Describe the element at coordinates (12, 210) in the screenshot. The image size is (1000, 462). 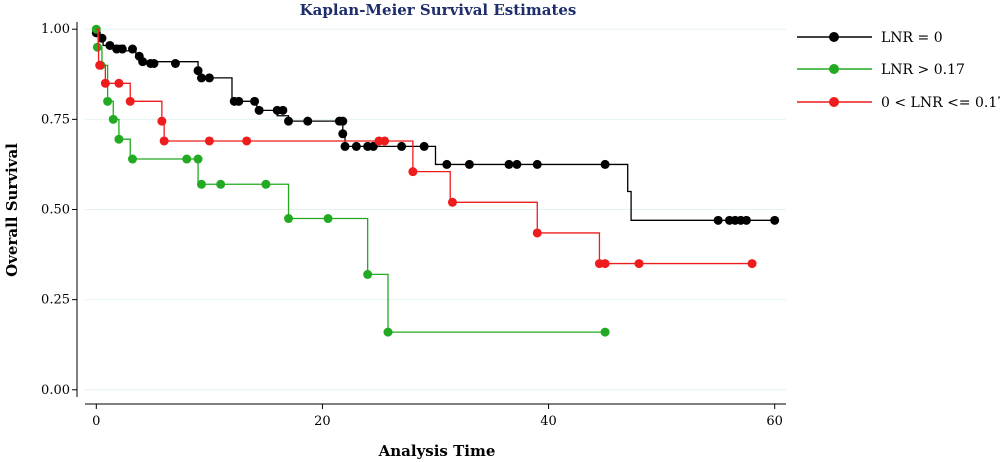
I see `y-axis-label: Overall Survival` at that location.